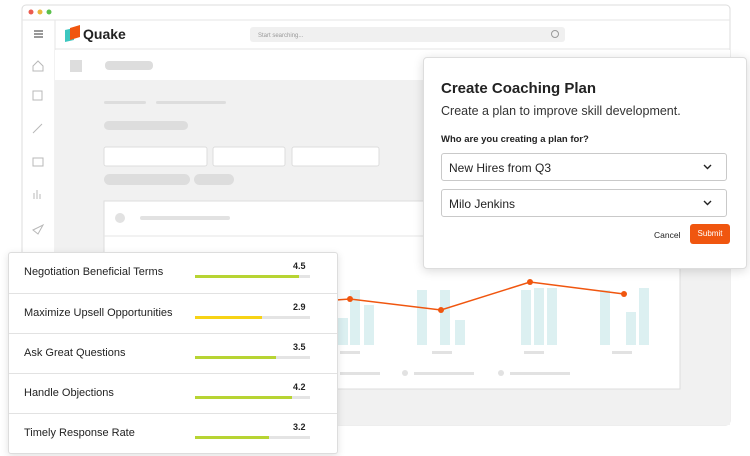 This screenshot has width=750, height=456. What do you see at coordinates (667, 235) in the screenshot?
I see `cancel-button: Cancel` at bounding box center [667, 235].